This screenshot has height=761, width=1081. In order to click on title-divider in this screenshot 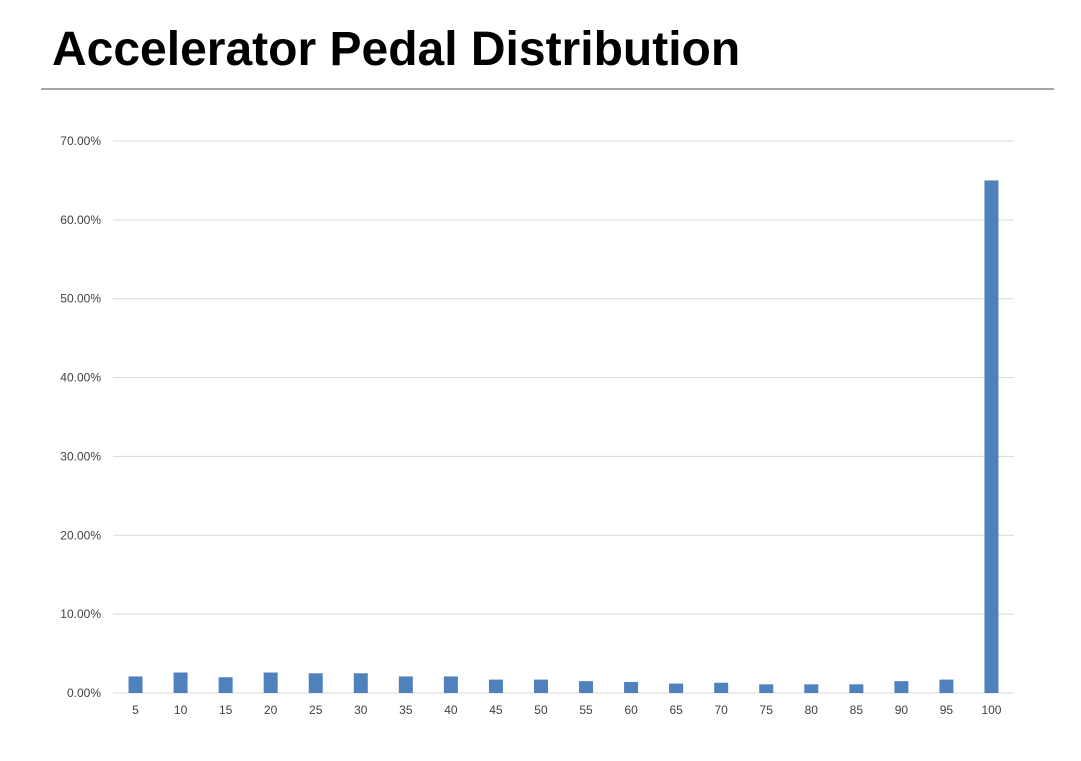, I will do `click(547, 89)`.